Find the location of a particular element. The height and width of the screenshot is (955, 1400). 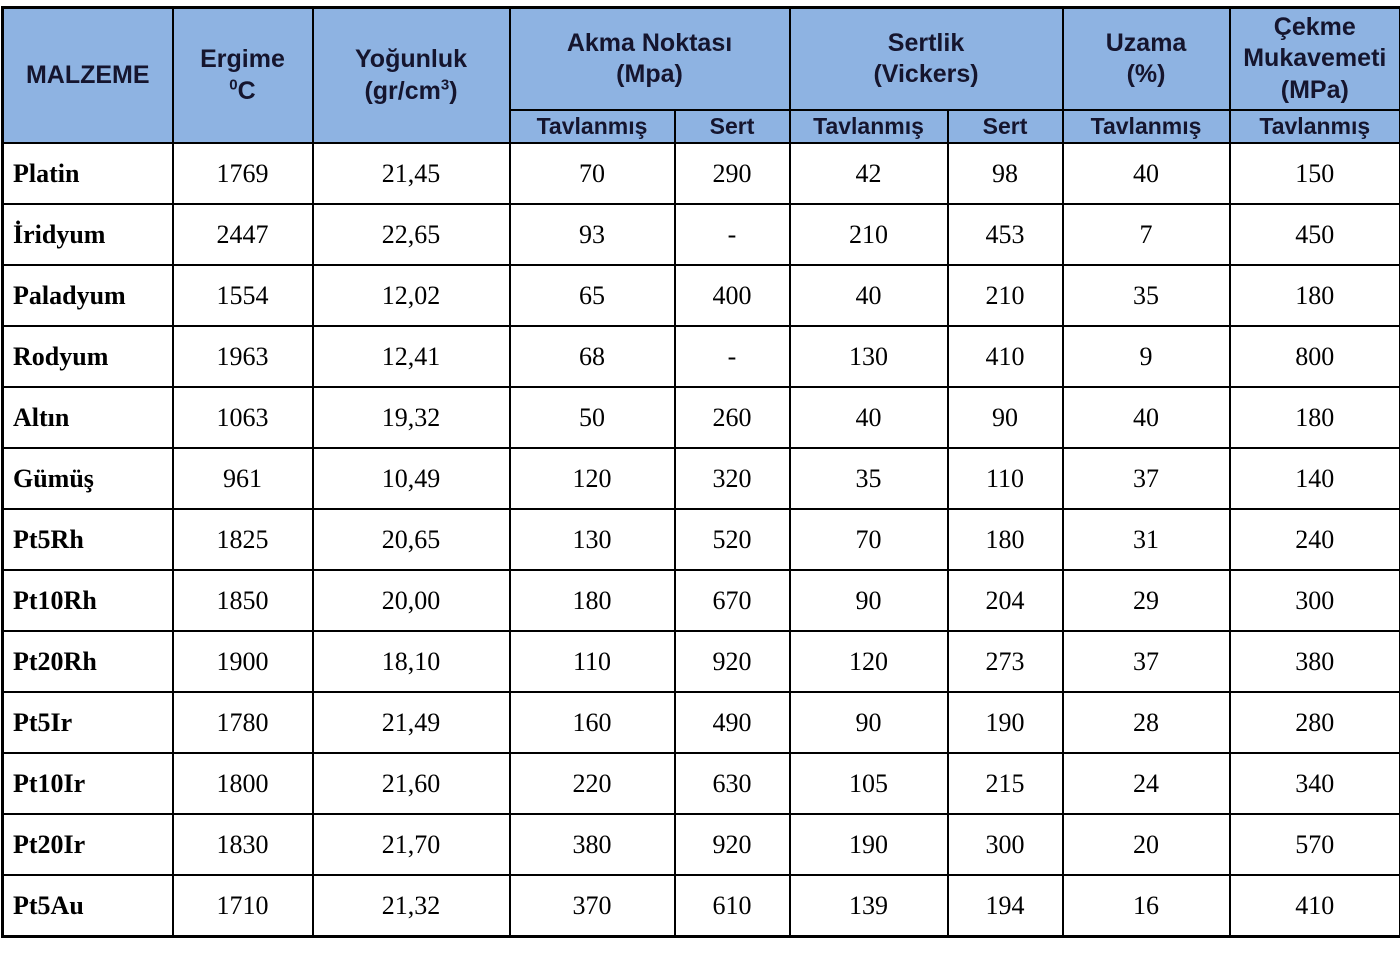

table-row: Pt10Rh 1850 20,00 180 670 90 204 29 300 is located at coordinates (700, 600).